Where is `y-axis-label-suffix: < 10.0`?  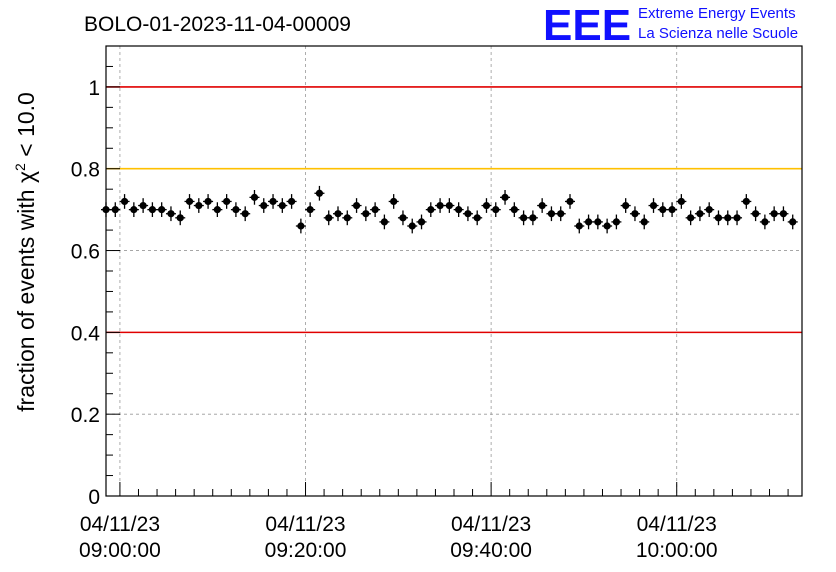 y-axis-label-suffix: < 10.0 is located at coordinates (26, 127).